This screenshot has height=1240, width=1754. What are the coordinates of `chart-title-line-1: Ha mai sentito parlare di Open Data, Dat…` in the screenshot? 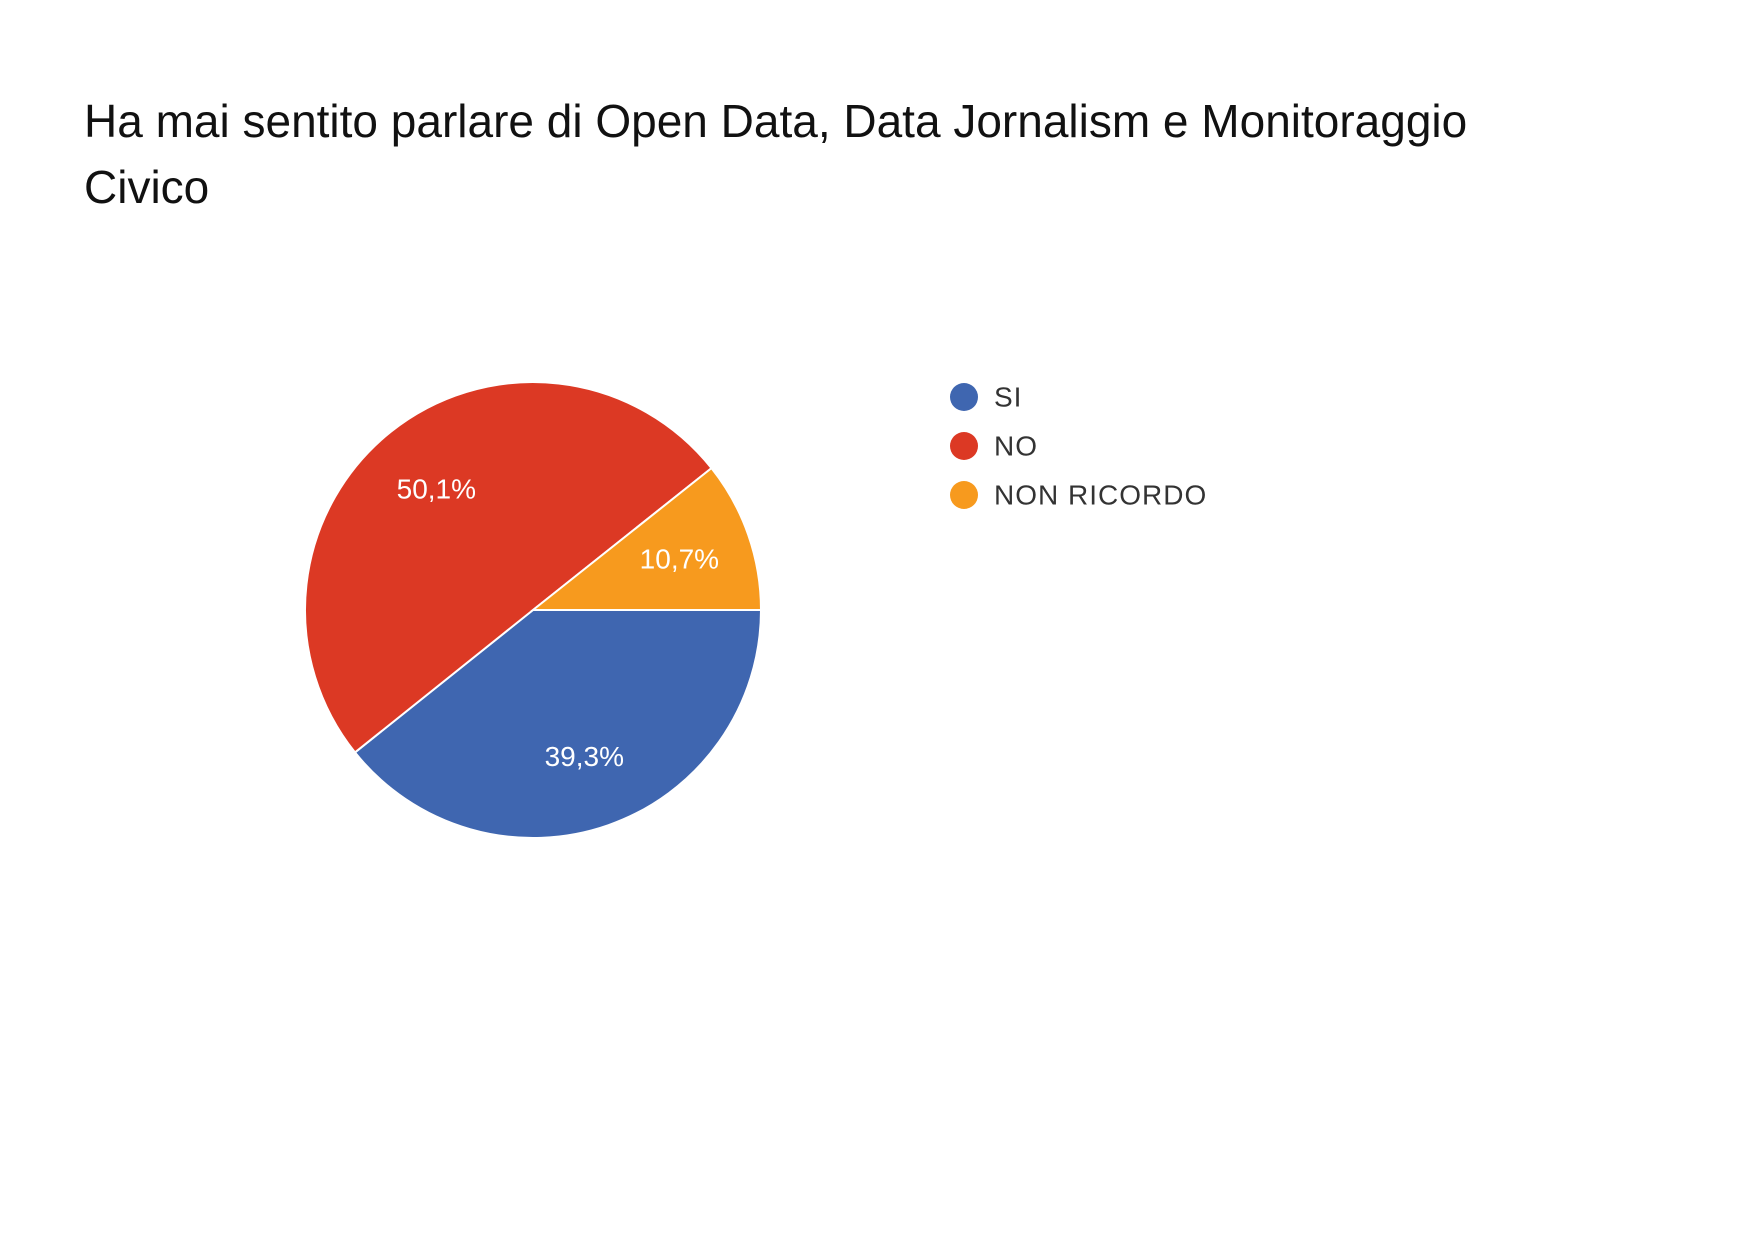 It's located at (776, 121).